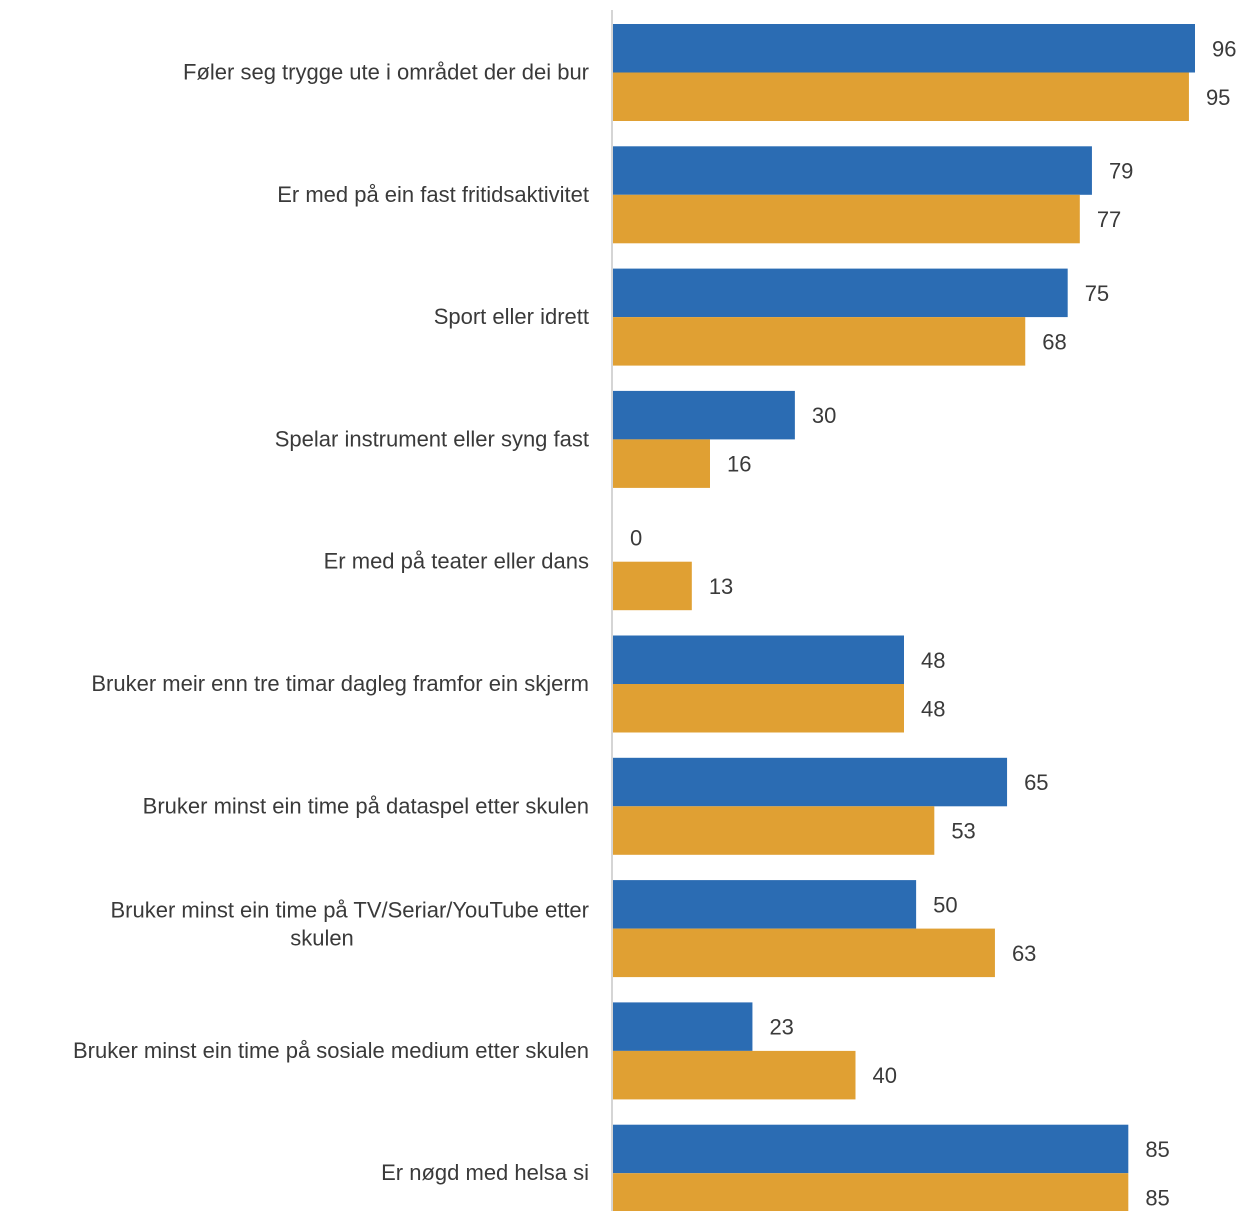  What do you see at coordinates (963, 831) in the screenshot?
I see `data-label: 53` at bounding box center [963, 831].